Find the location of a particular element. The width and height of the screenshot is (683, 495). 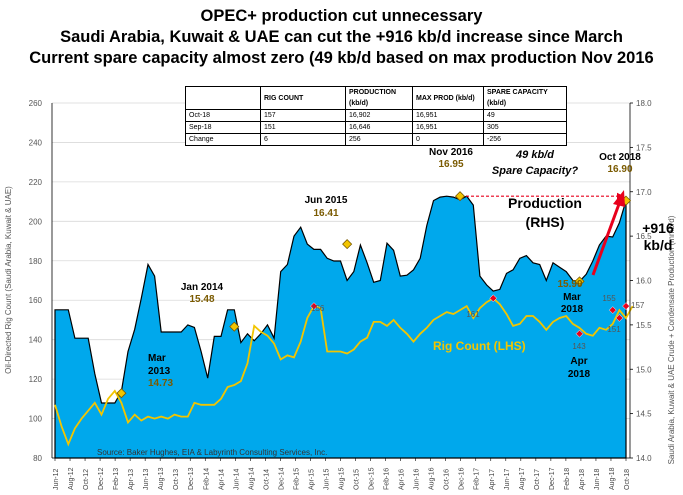

table-cell: -256 is located at coordinates (525, 139).